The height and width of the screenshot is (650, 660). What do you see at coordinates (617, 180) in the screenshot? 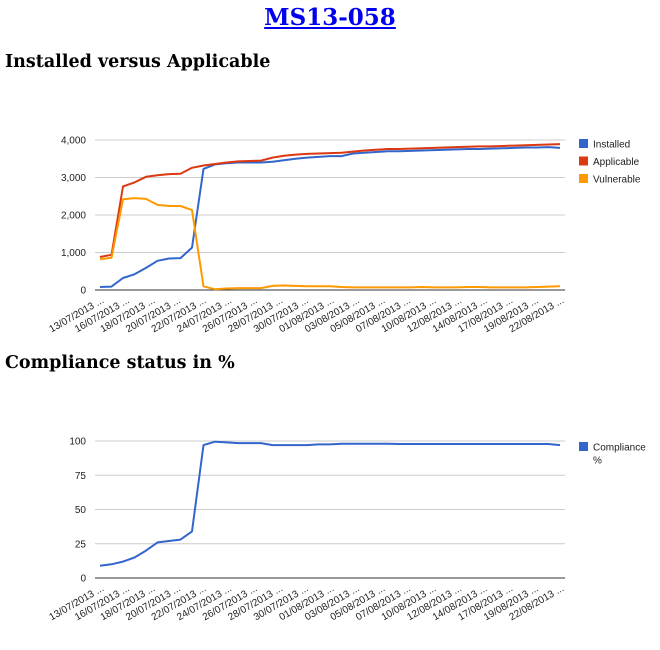
I see `legend-label: Vulnerable` at bounding box center [617, 180].